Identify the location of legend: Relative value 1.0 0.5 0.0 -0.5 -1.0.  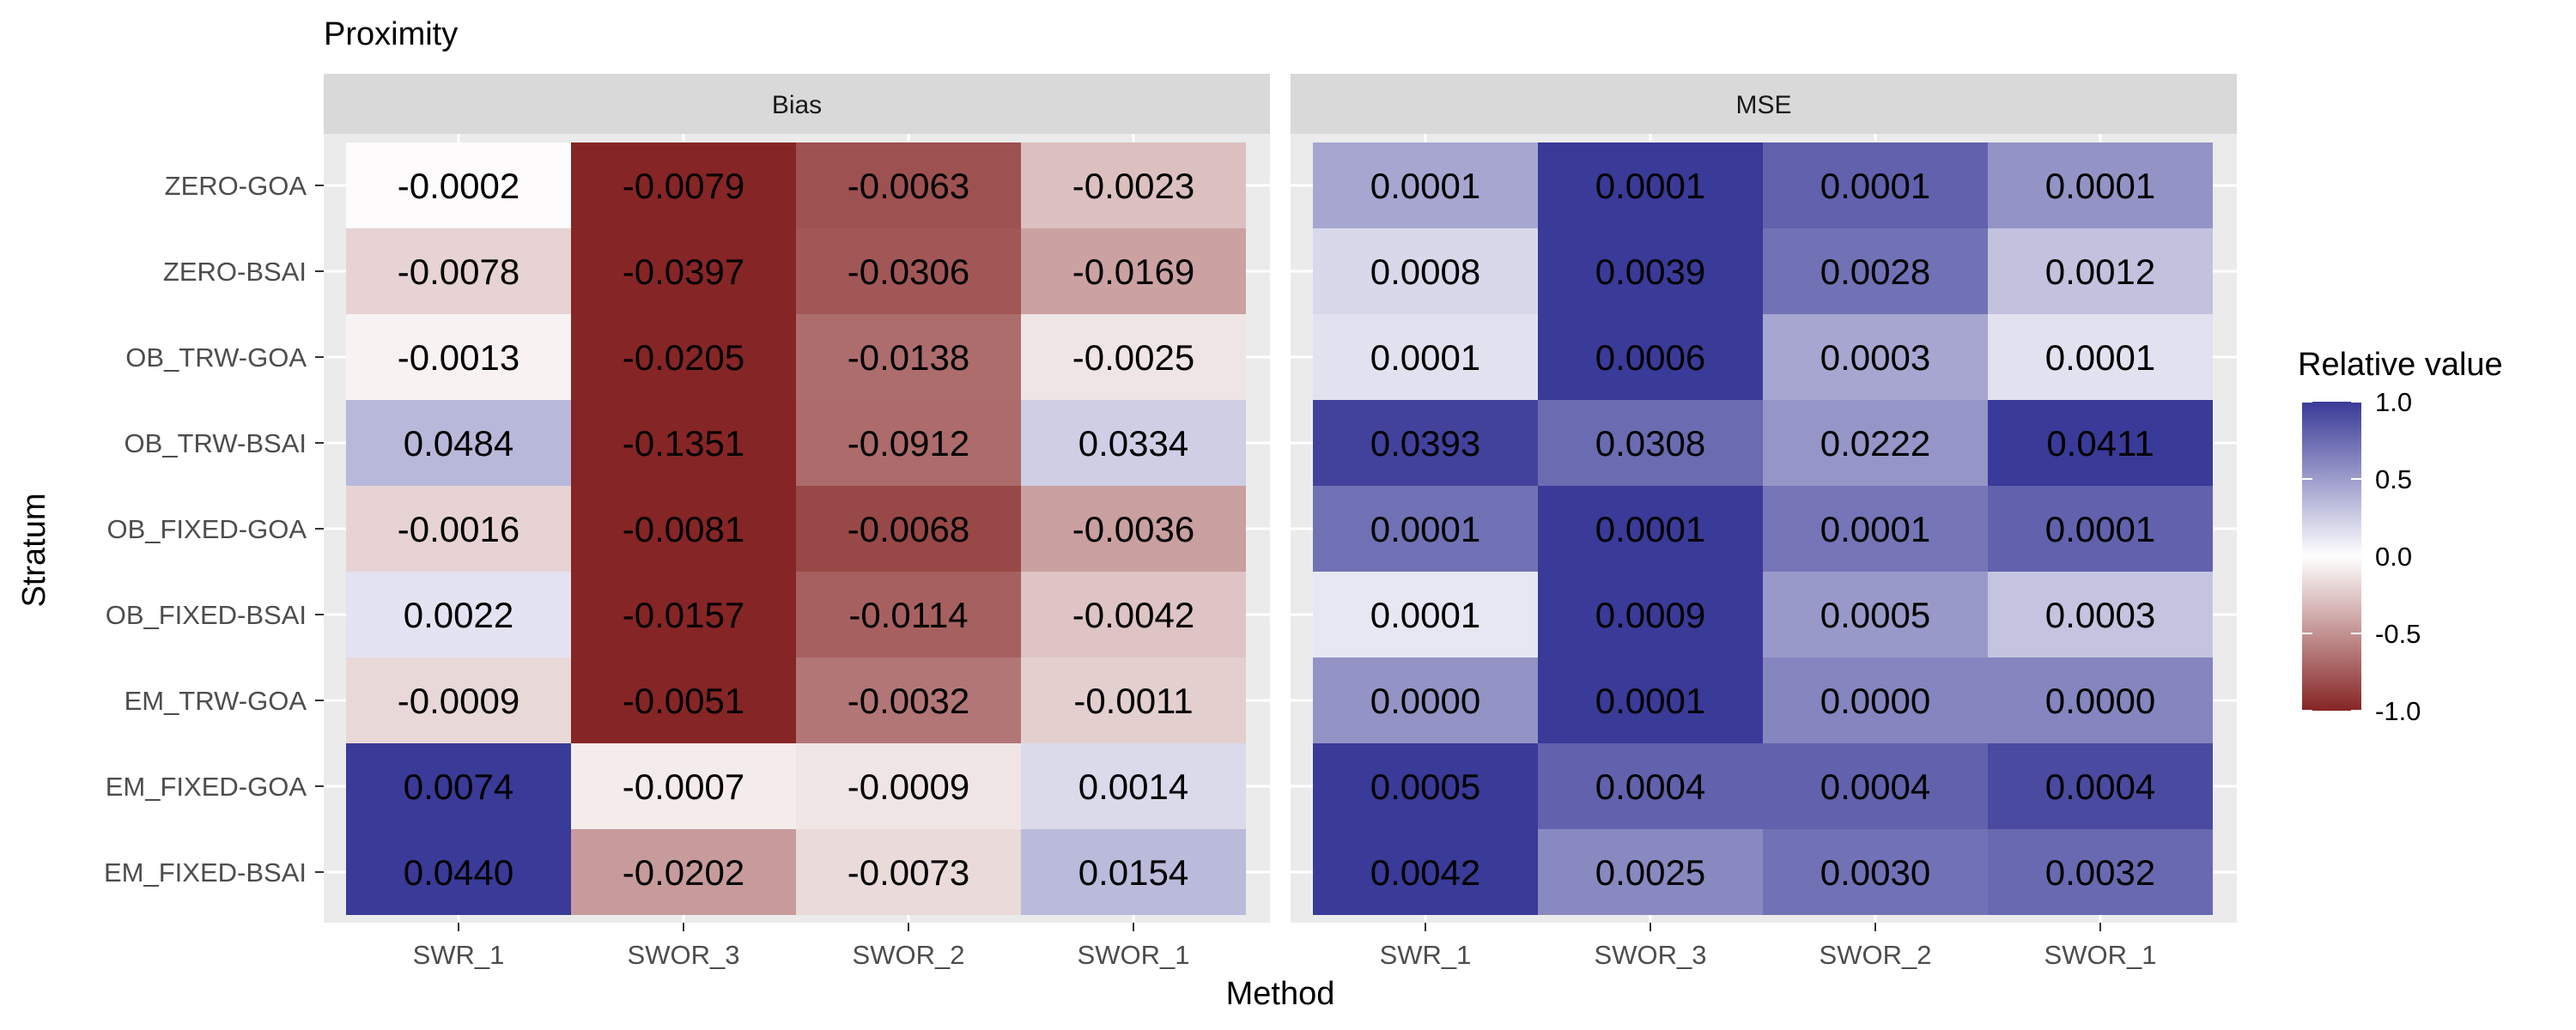
(2400, 536).